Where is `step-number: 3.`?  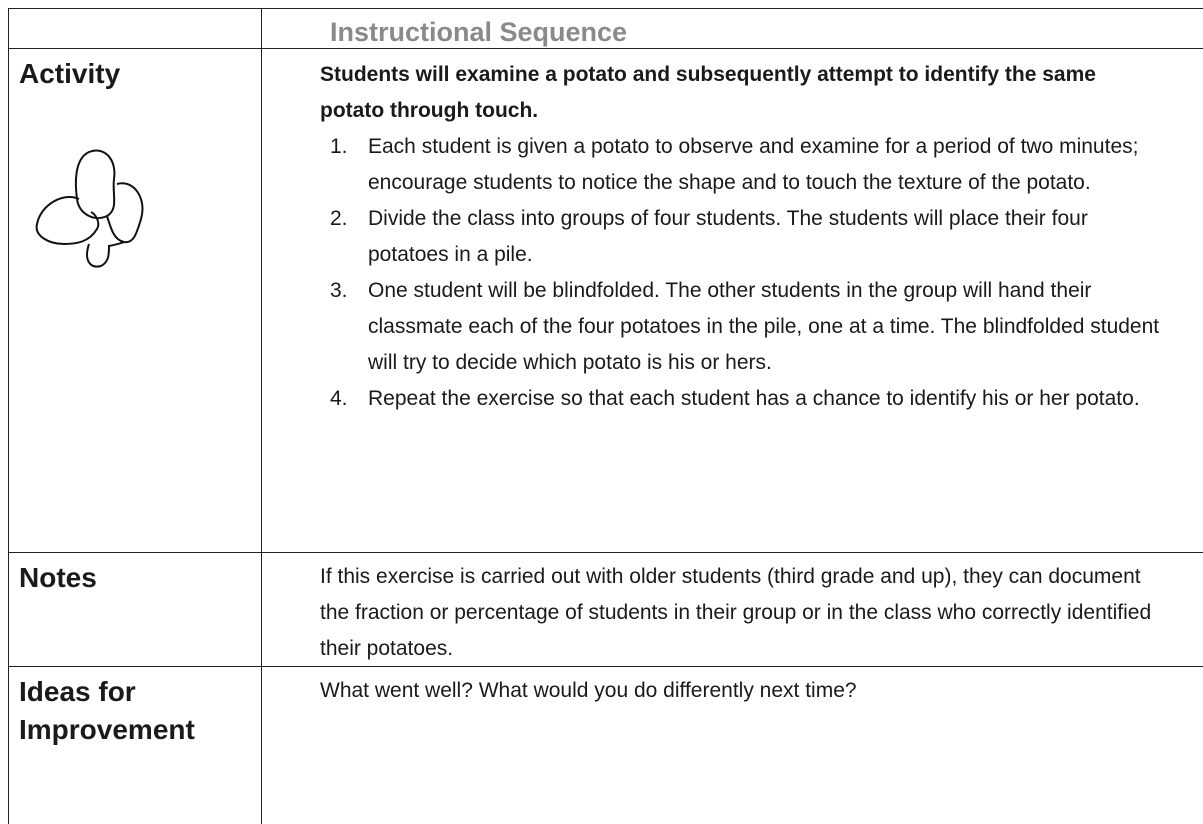 step-number: 3. is located at coordinates (339, 290).